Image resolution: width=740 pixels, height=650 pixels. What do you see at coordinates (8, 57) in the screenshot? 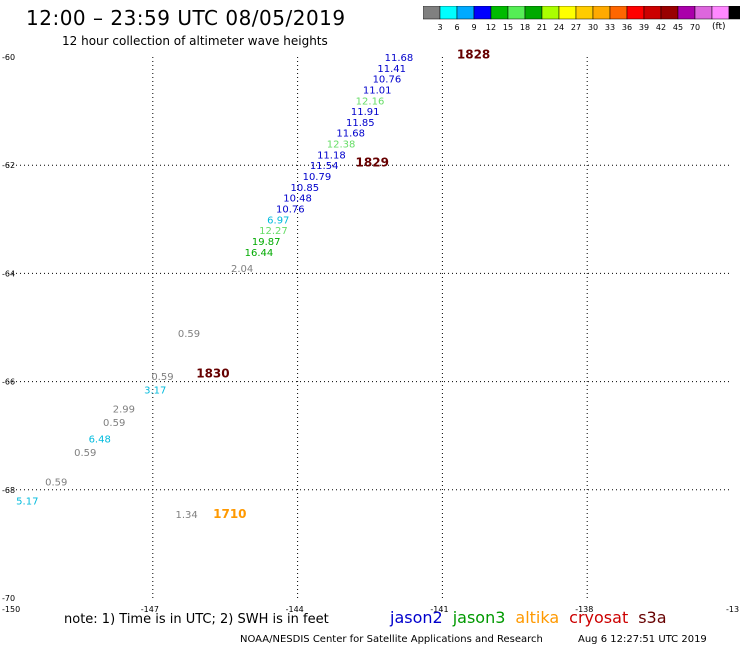
I see `y-tick-label: -60` at bounding box center [8, 57].